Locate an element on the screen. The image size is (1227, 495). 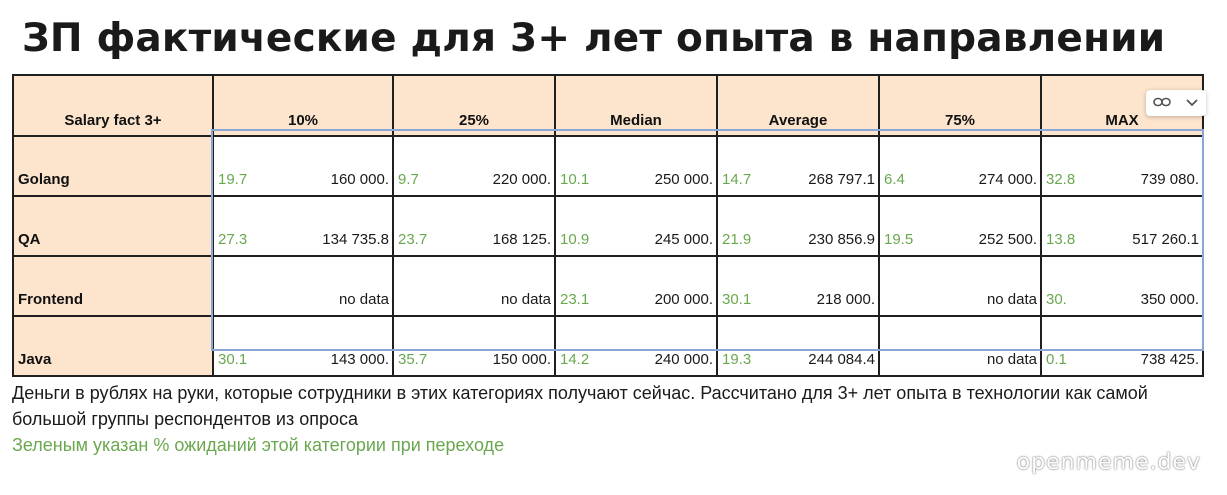
expectation-pct: 19.7 is located at coordinates (233, 179).